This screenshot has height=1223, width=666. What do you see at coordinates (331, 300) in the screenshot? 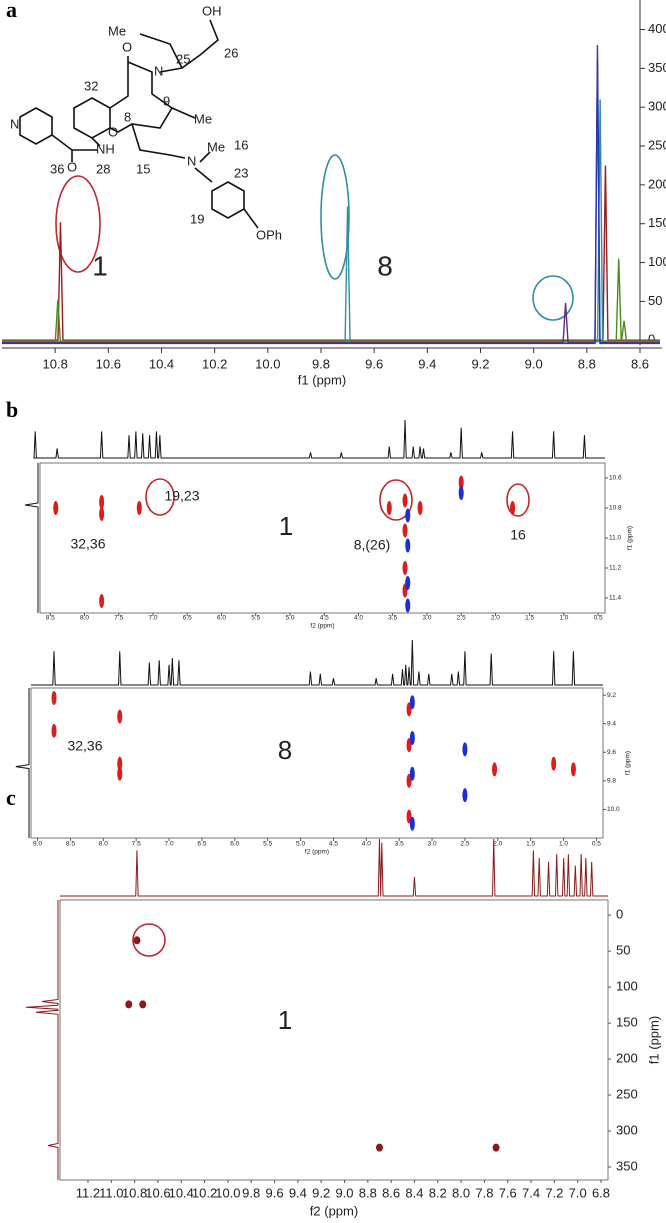
I see `spectrum-line` at bounding box center [331, 300].